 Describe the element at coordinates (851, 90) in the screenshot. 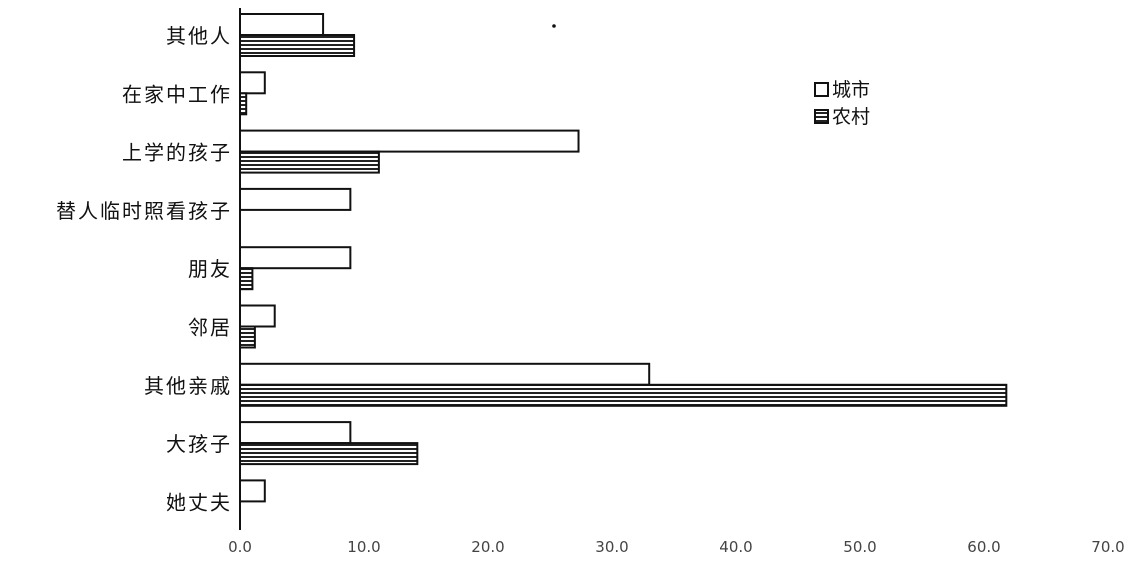

I see `legend-label-city: 城市` at that location.